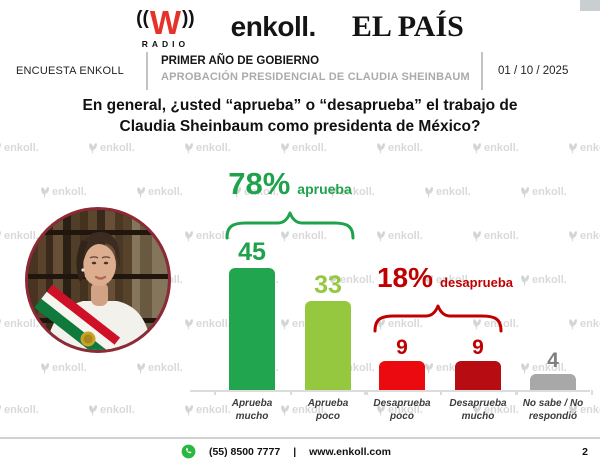  What do you see at coordinates (478, 347) in the screenshot?
I see `bar-value-3: 9` at bounding box center [478, 347].